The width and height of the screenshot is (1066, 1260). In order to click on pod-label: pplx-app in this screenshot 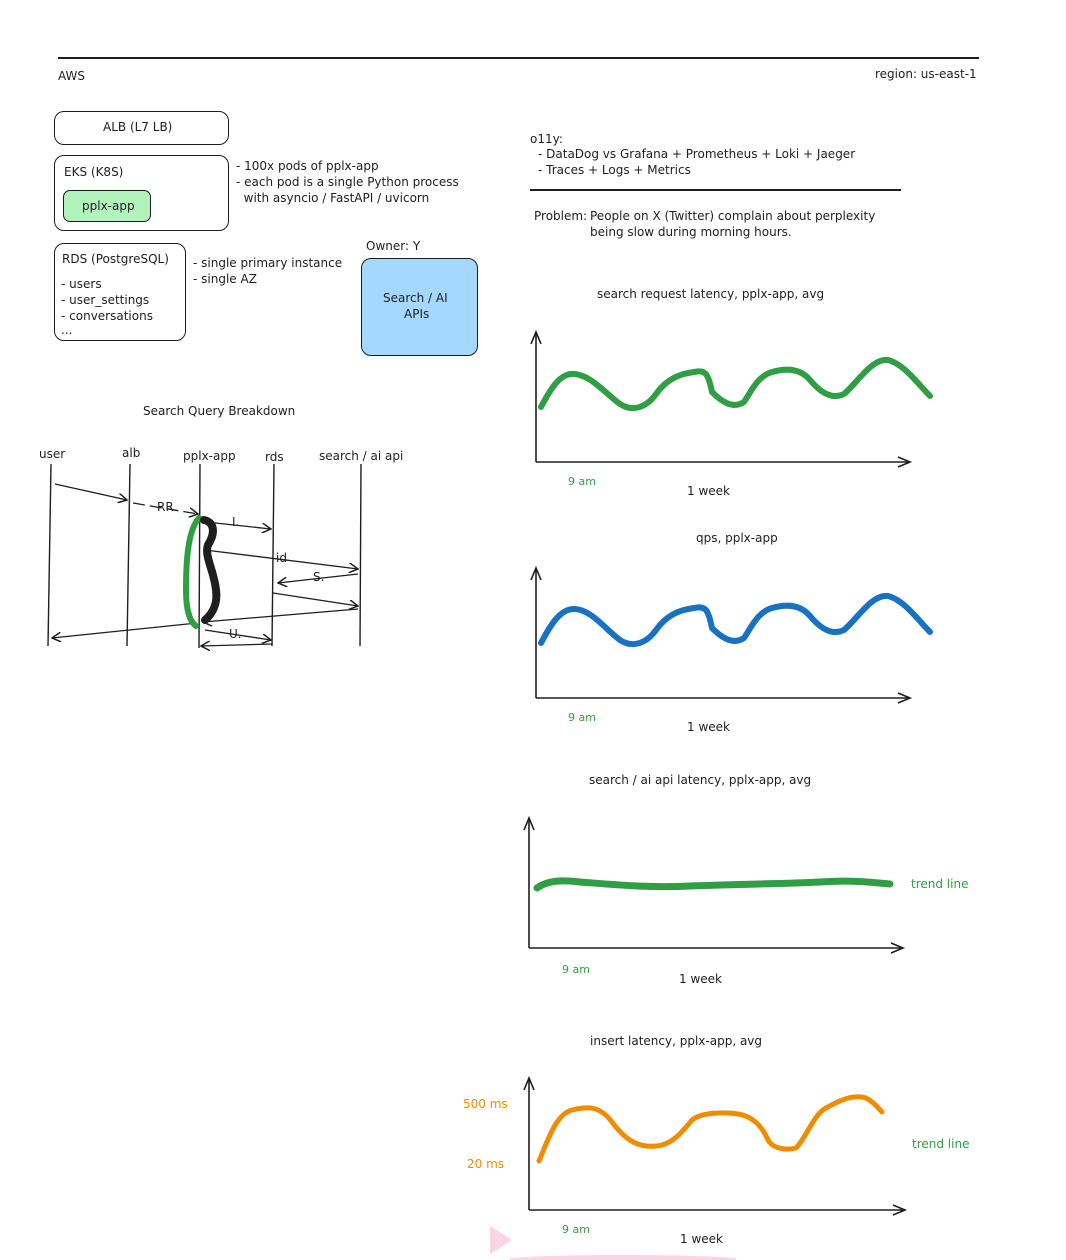, I will do `click(108, 206)`.